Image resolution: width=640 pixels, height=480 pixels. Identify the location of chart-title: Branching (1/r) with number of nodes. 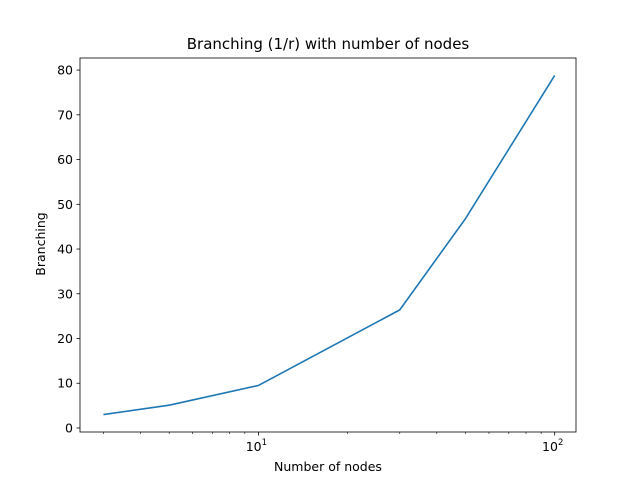
(328, 44).